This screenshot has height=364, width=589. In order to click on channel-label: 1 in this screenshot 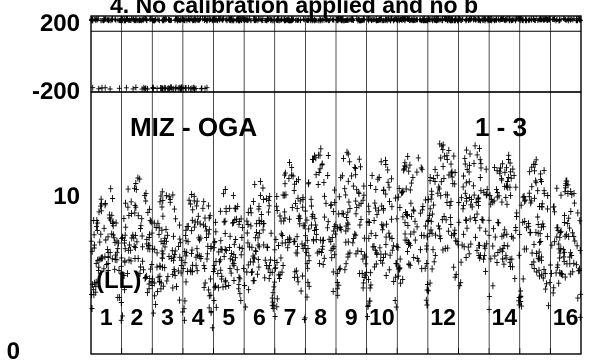, I will do `click(106, 317)`.